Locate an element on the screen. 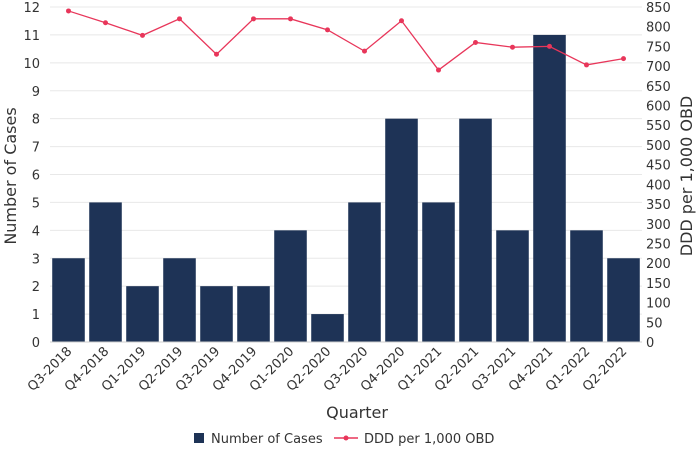  y2-tick-label: 850 is located at coordinates (658, 8).